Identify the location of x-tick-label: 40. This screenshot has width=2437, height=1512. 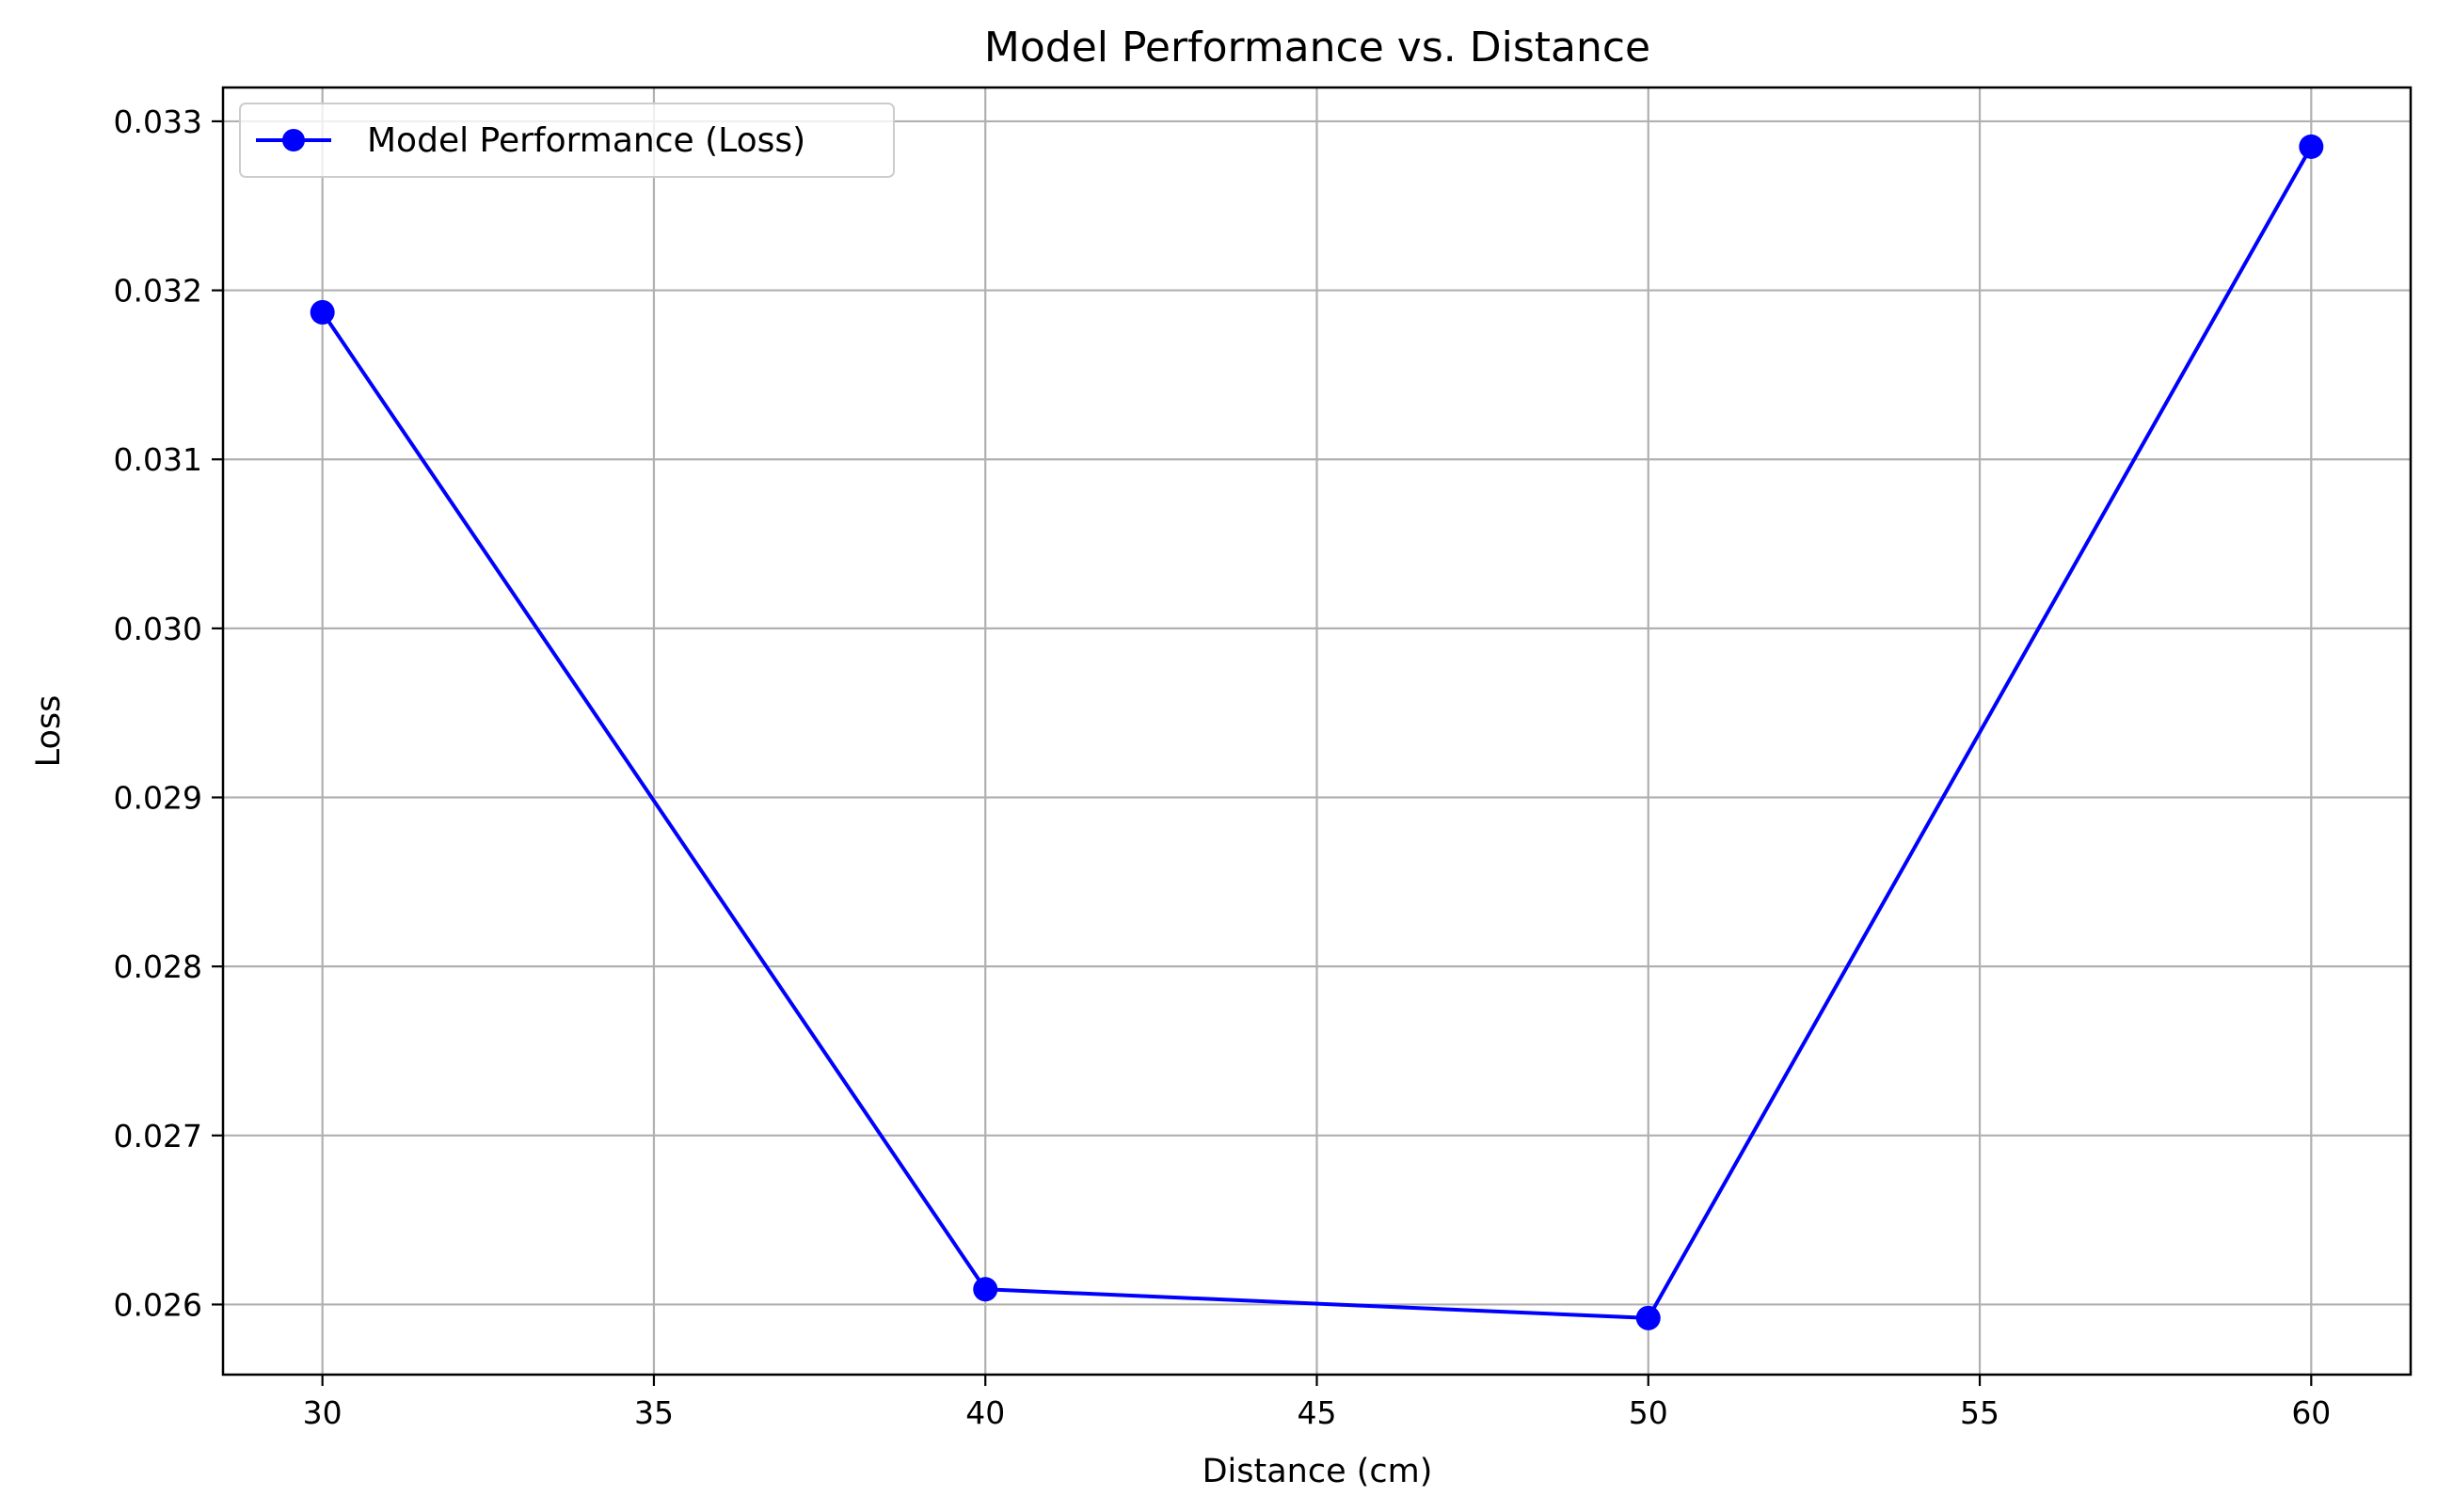
(985, 1412).